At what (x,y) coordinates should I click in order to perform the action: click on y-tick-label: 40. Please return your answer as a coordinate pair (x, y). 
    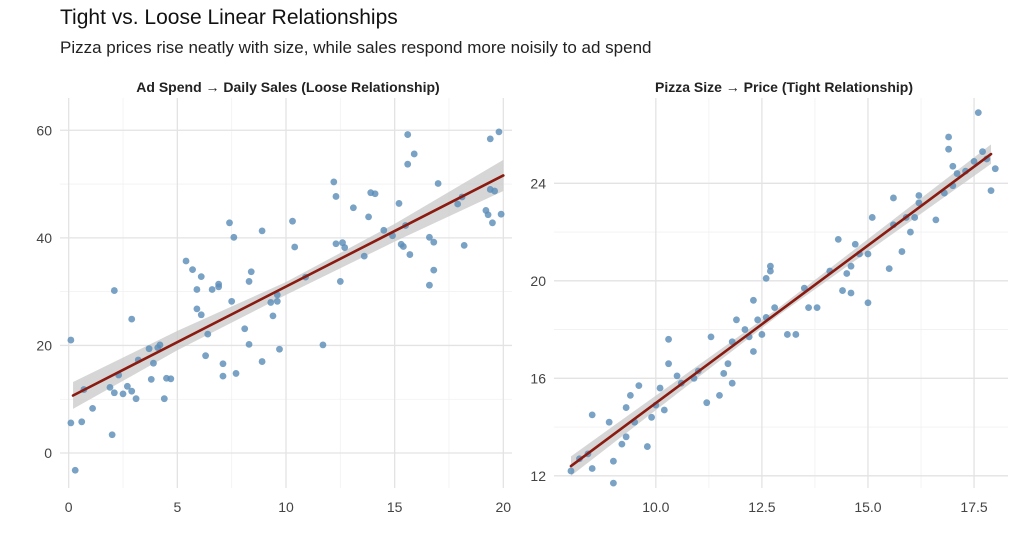
    Looking at the image, I should click on (44, 238).